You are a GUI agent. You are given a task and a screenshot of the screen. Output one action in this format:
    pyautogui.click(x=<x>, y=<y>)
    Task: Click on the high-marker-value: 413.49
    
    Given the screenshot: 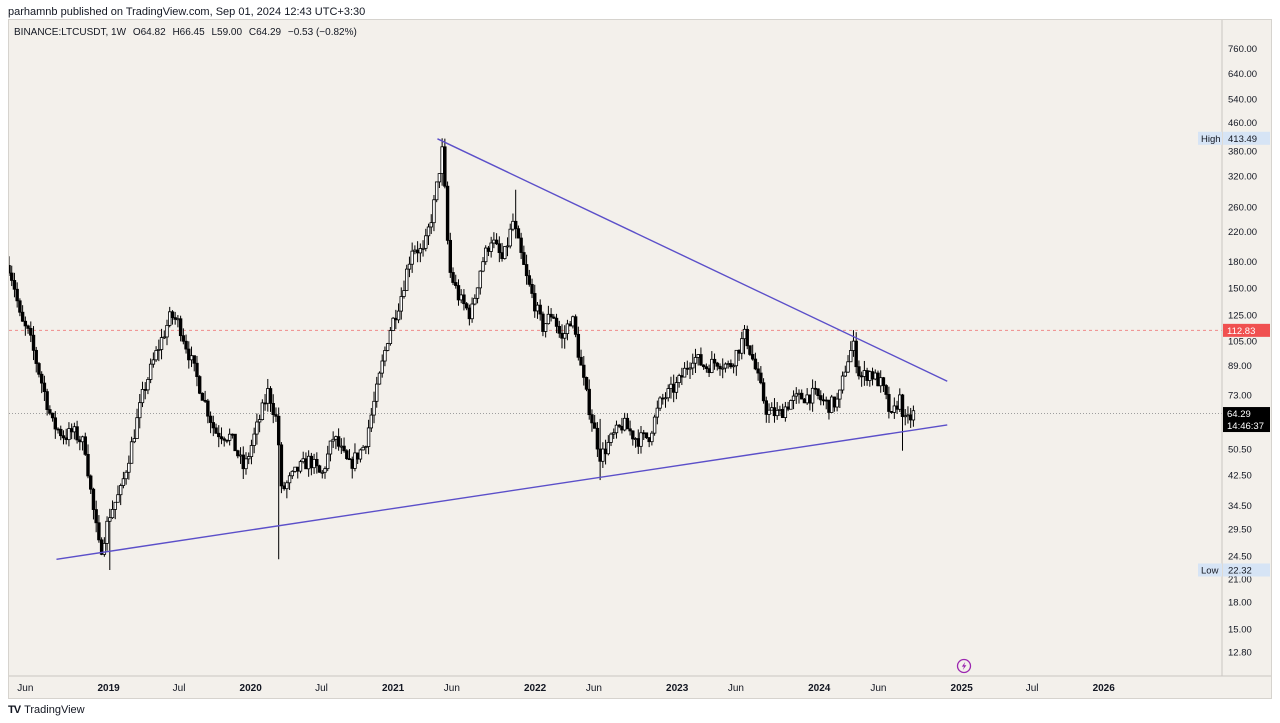 What is the action you would take?
    pyautogui.click(x=1242, y=139)
    